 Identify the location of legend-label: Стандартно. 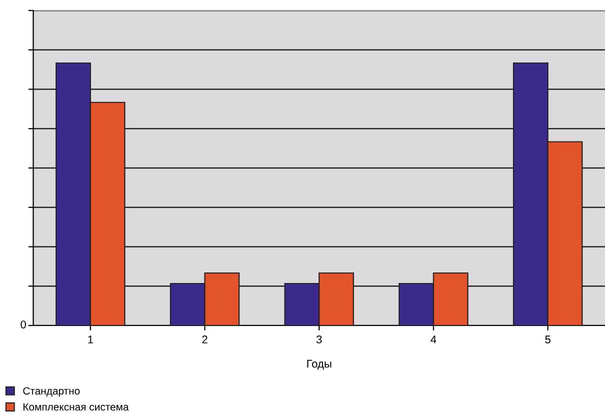
(51, 392).